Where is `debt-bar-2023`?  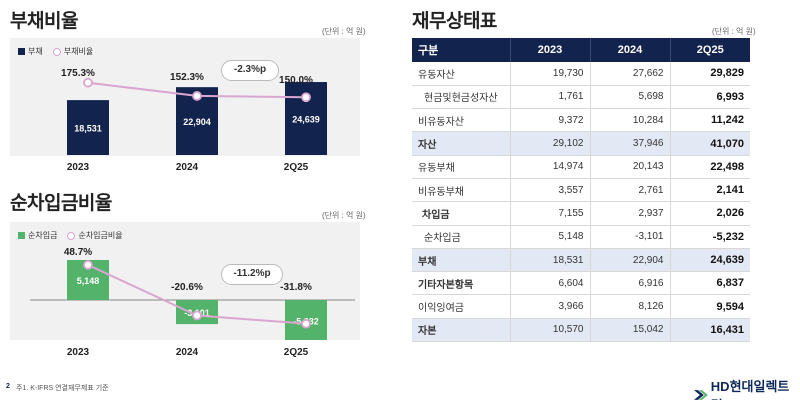 debt-bar-2023 is located at coordinates (88, 127).